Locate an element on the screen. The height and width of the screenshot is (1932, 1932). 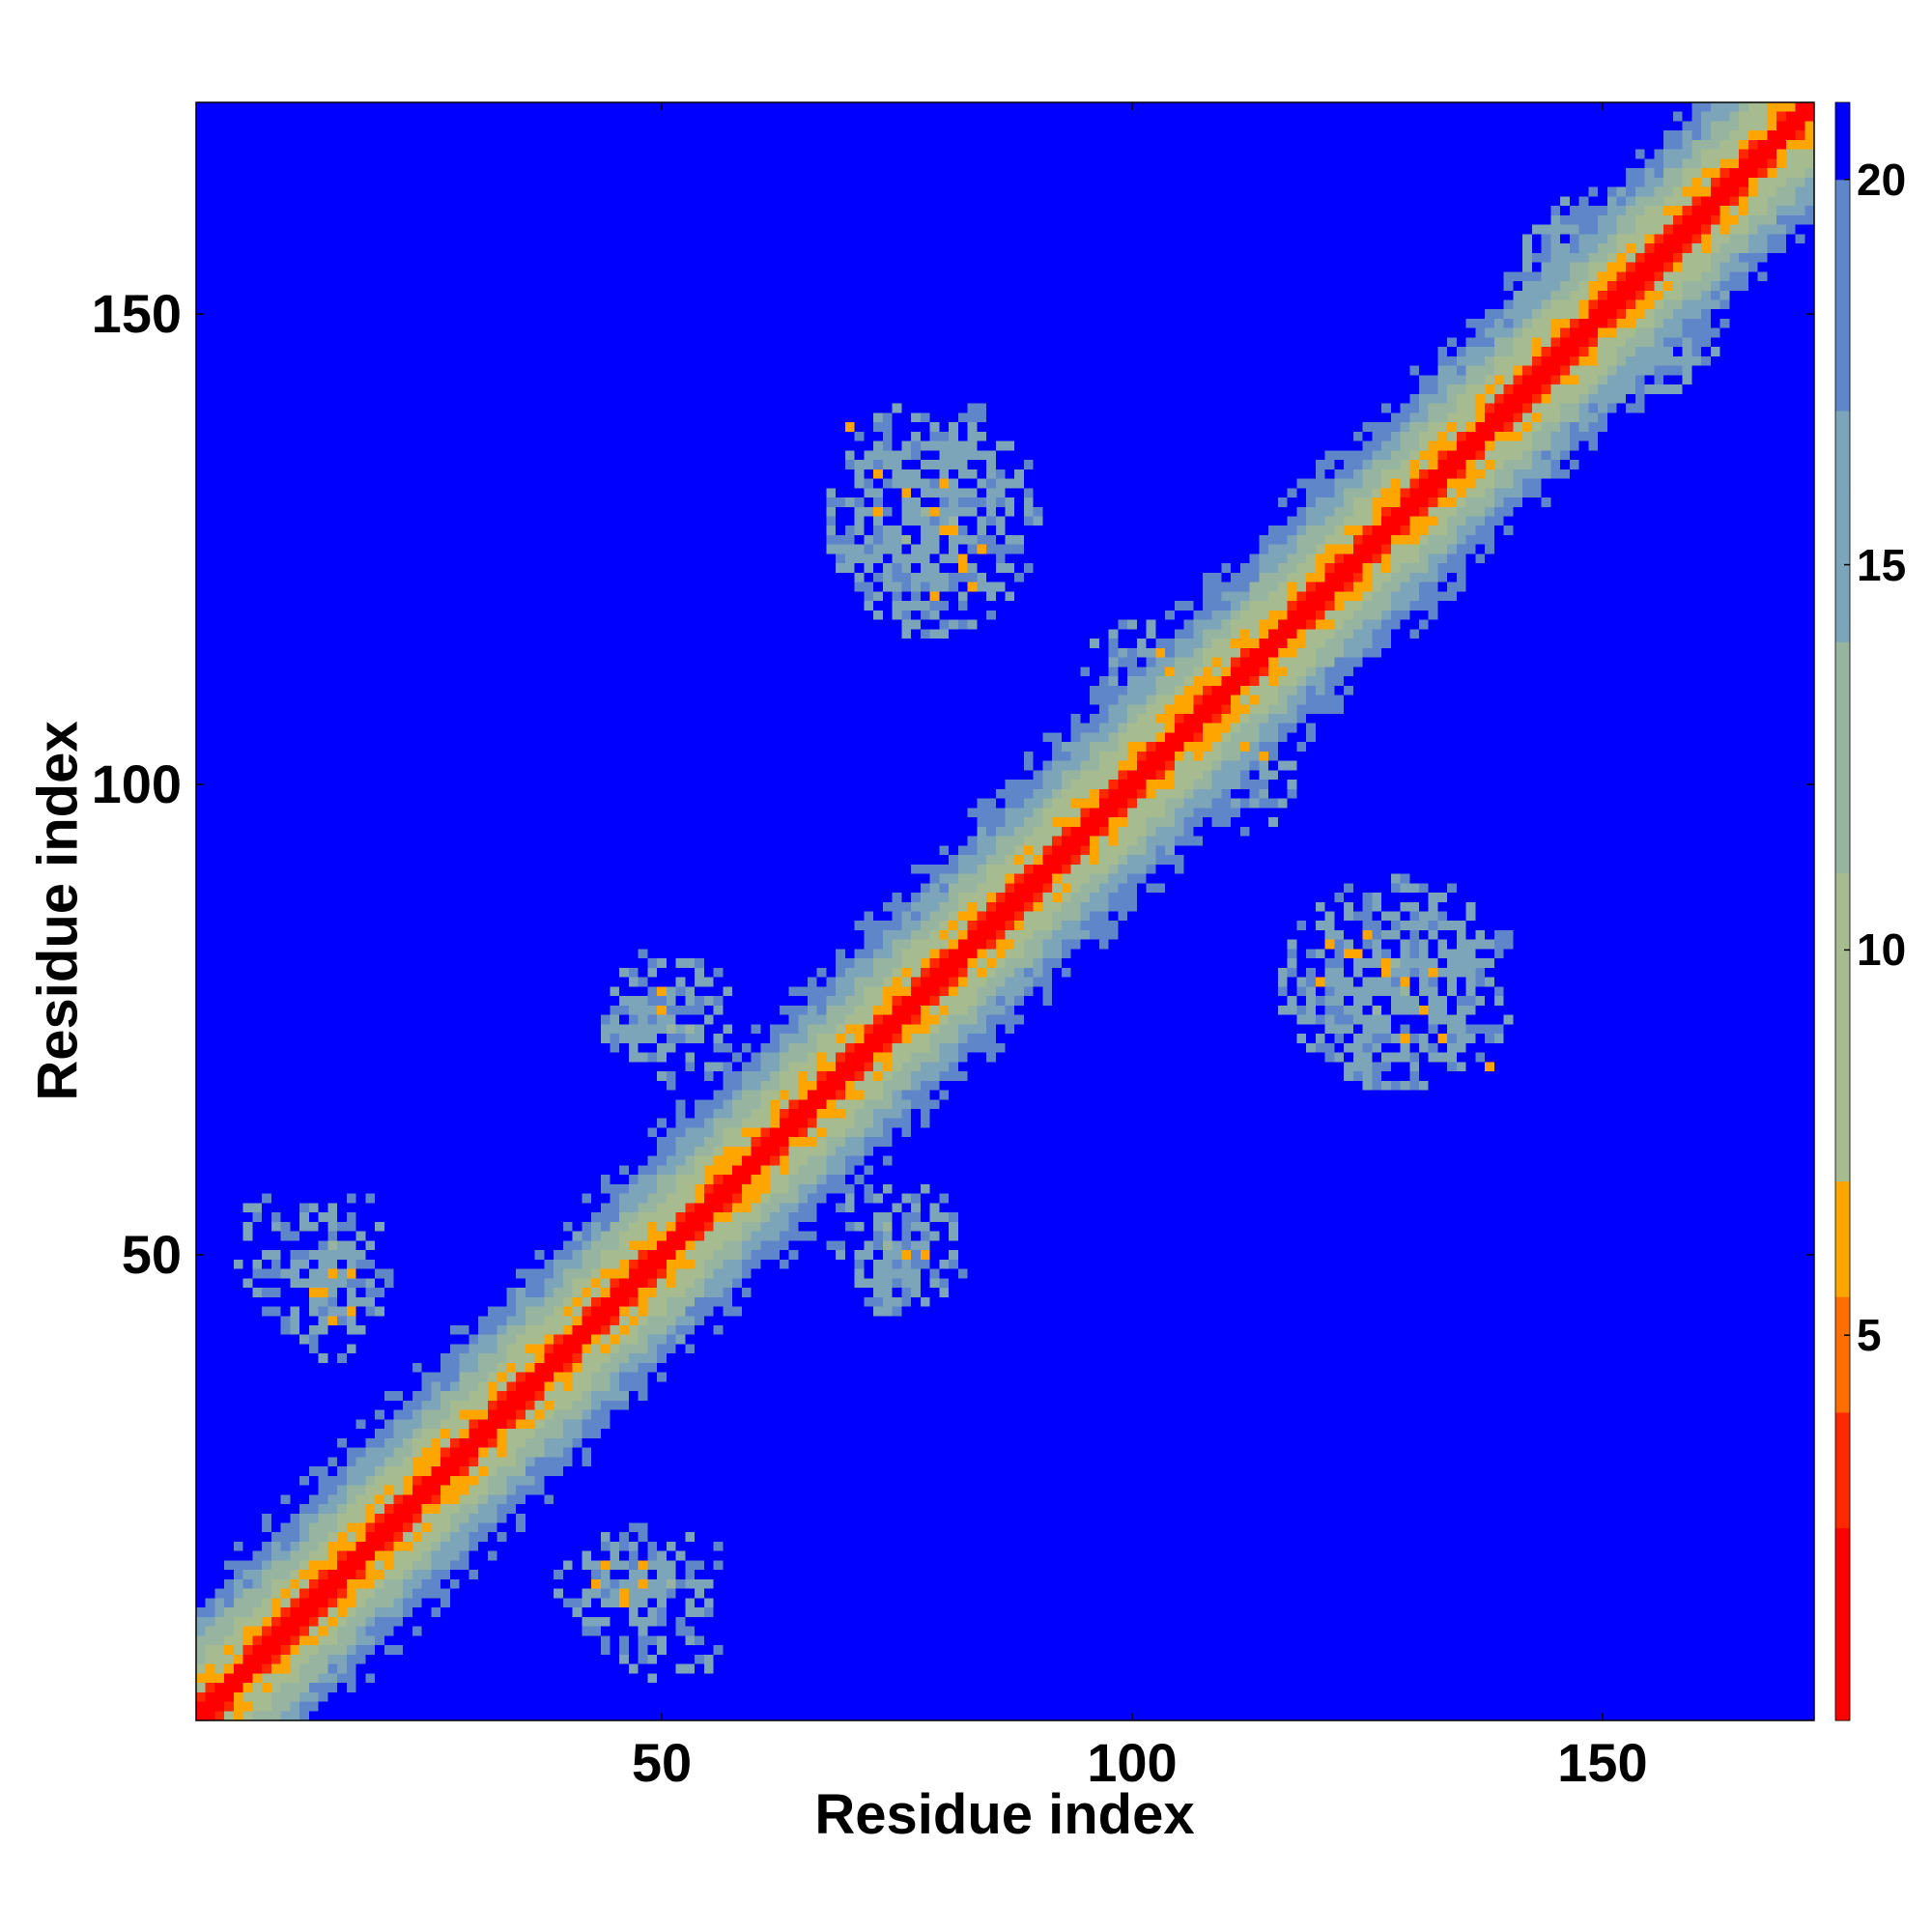
colorbar-tick-label: 15 is located at coordinates (1882, 564).